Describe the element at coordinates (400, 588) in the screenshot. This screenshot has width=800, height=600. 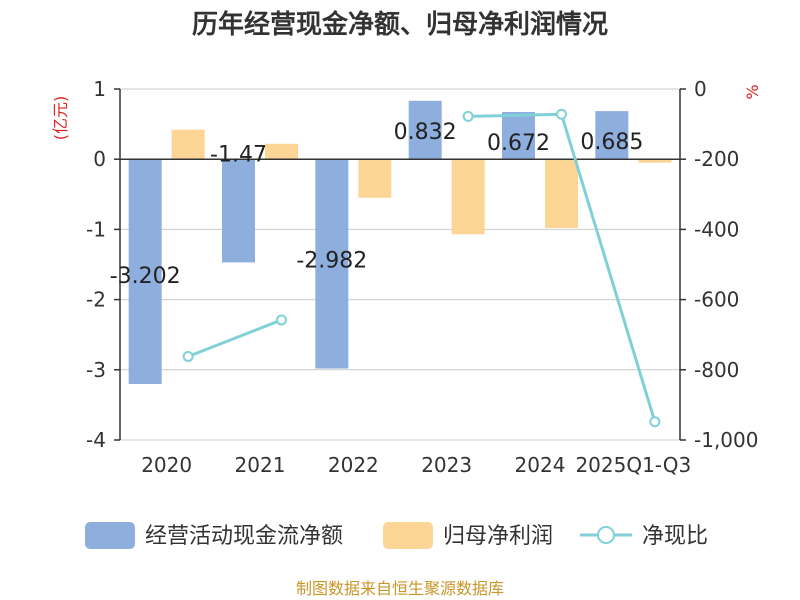
I see `data-source: 制图数据来自恒生聚源数据库` at that location.